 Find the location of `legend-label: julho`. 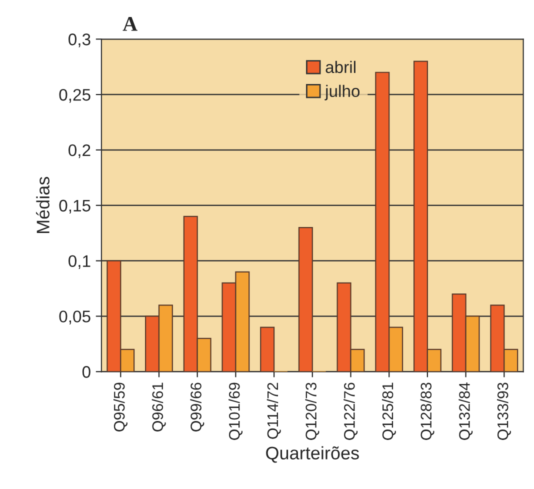

legend-label: julho is located at coordinates (342, 92).